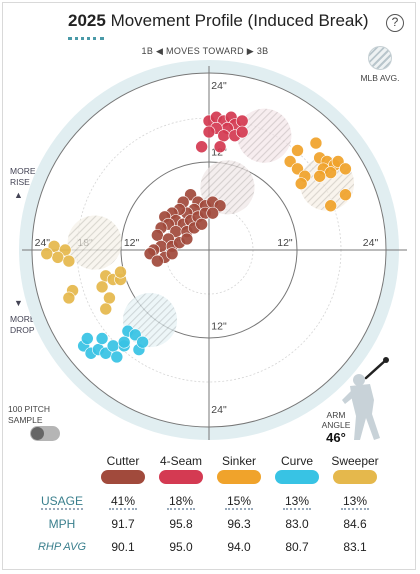  What do you see at coordinates (297, 523) in the screenshot?
I see `mph-curve: 83.0` at bounding box center [297, 523].